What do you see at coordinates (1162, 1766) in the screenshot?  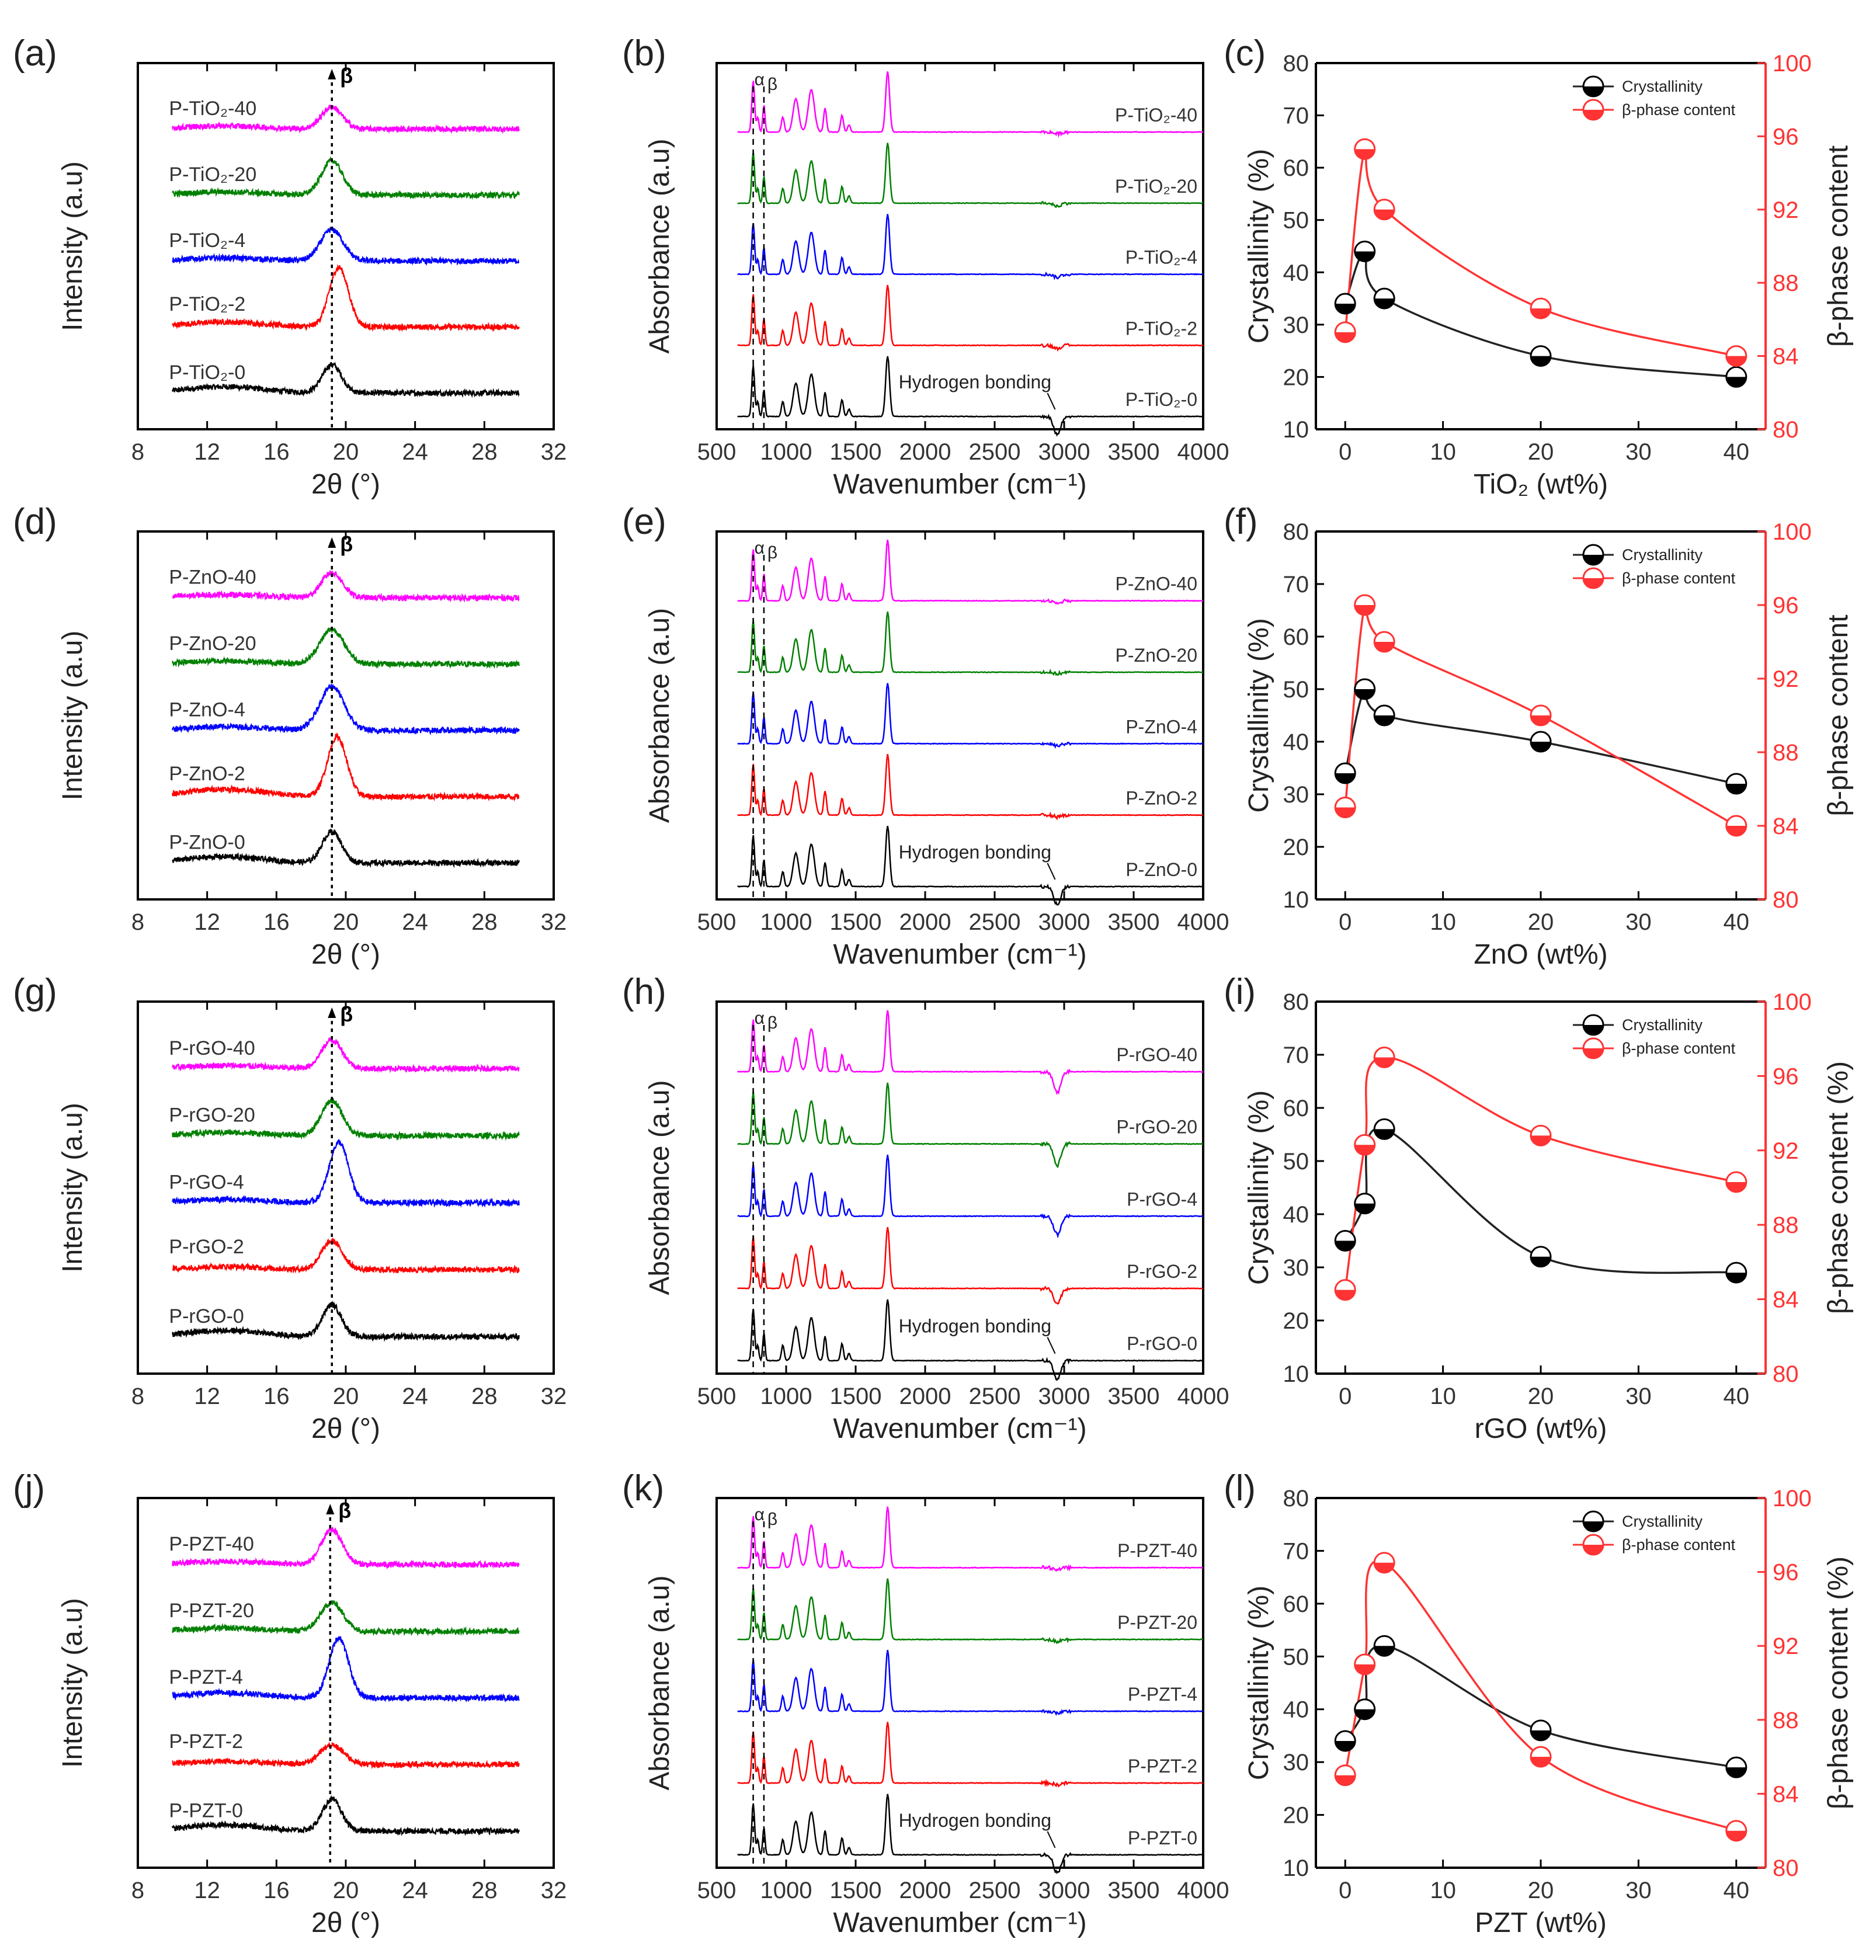 I see `series-label: P-PZT-2` at bounding box center [1162, 1766].